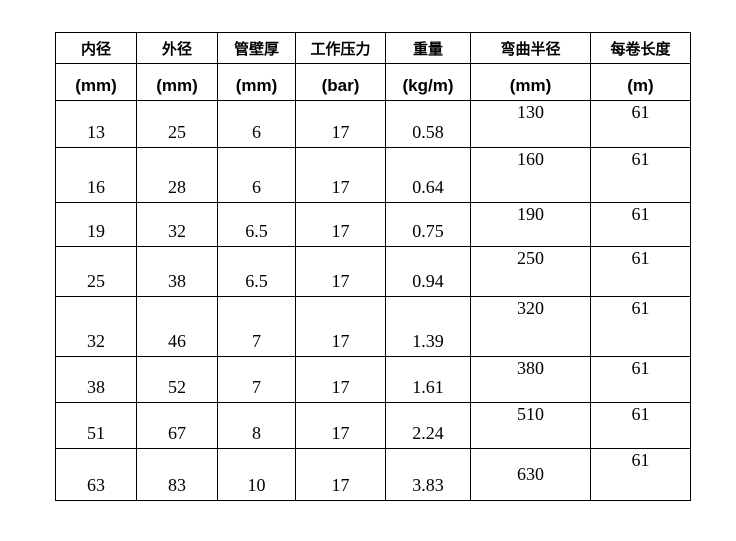 The height and width of the screenshot is (541, 736). What do you see at coordinates (256, 82) in the screenshot?
I see `unit-wall-thickness: (mm)` at bounding box center [256, 82].